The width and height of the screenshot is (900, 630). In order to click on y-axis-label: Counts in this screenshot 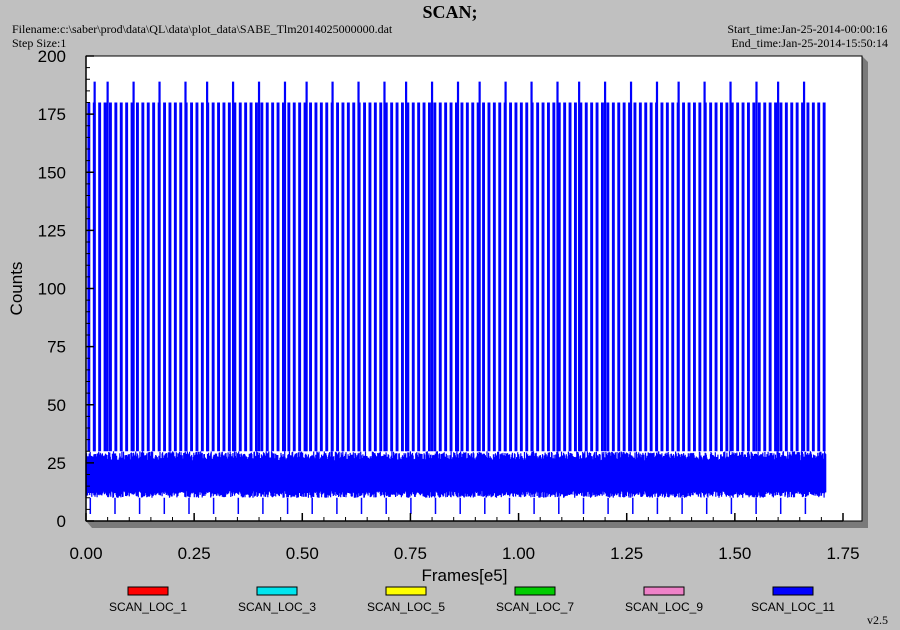, I will do `click(16, 289)`.